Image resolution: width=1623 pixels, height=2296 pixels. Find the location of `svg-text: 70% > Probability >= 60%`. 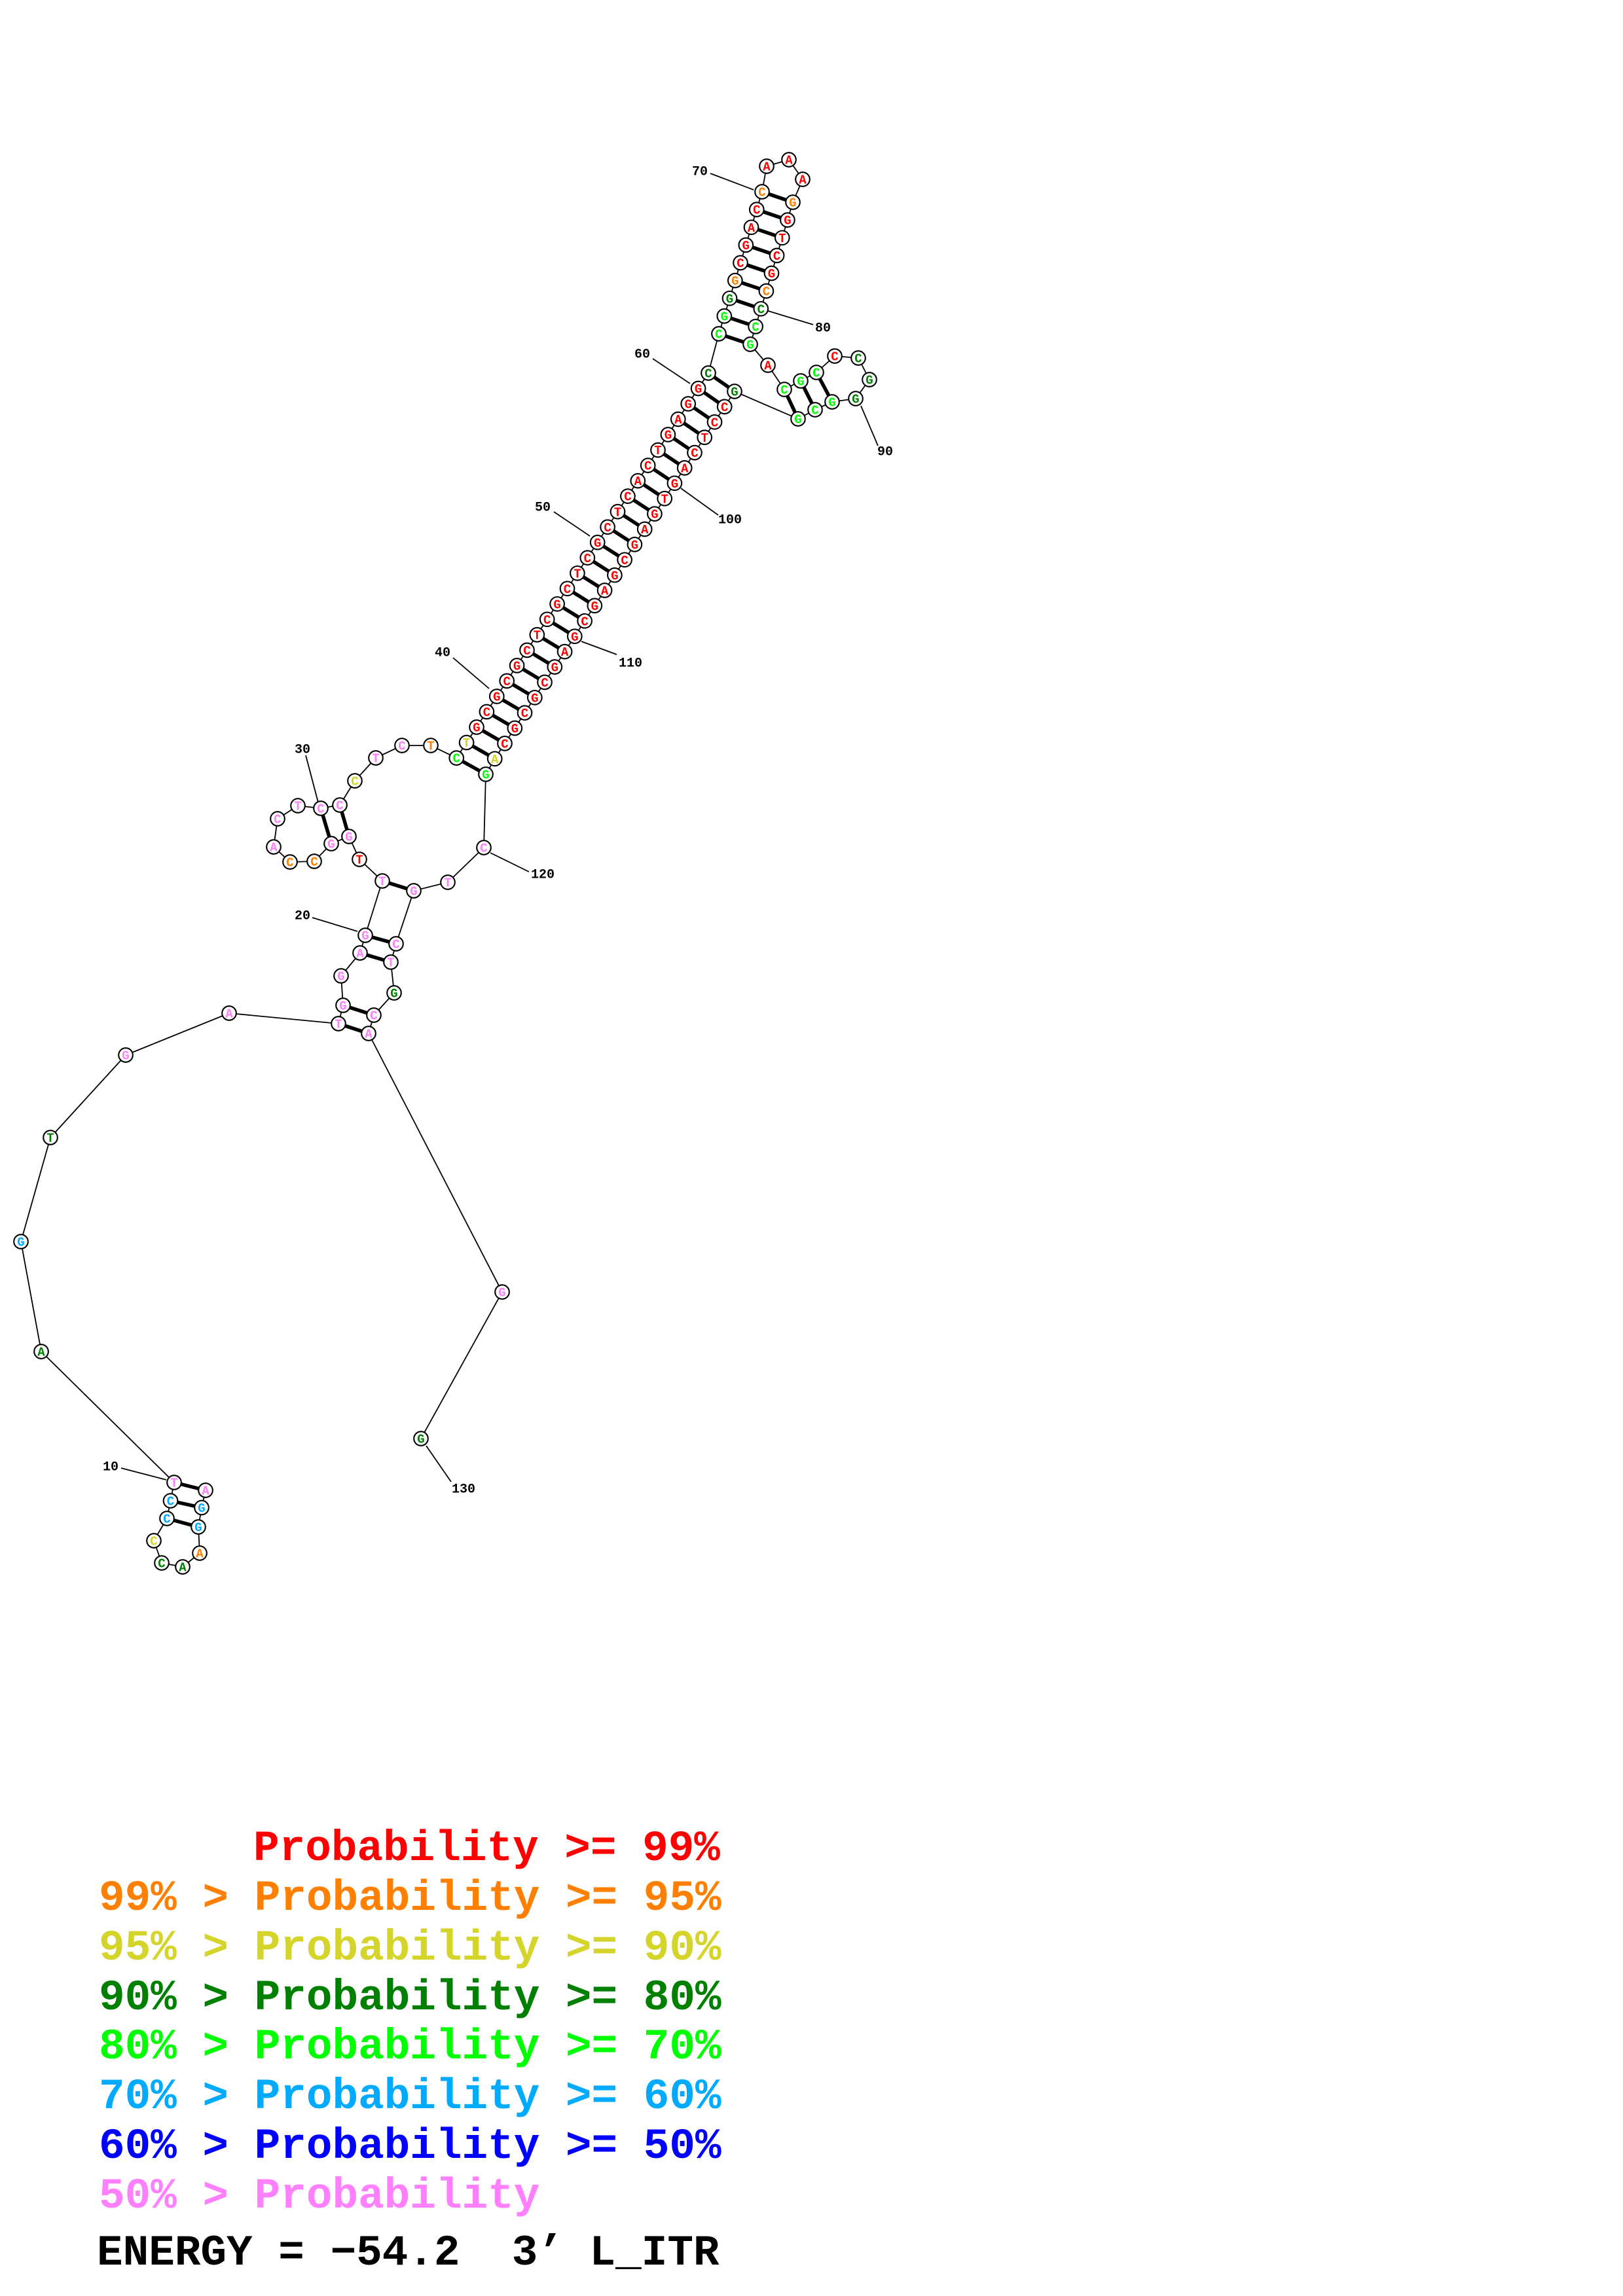

svg-text: 70% > Probability >= 60% is located at coordinates (410, 2096).